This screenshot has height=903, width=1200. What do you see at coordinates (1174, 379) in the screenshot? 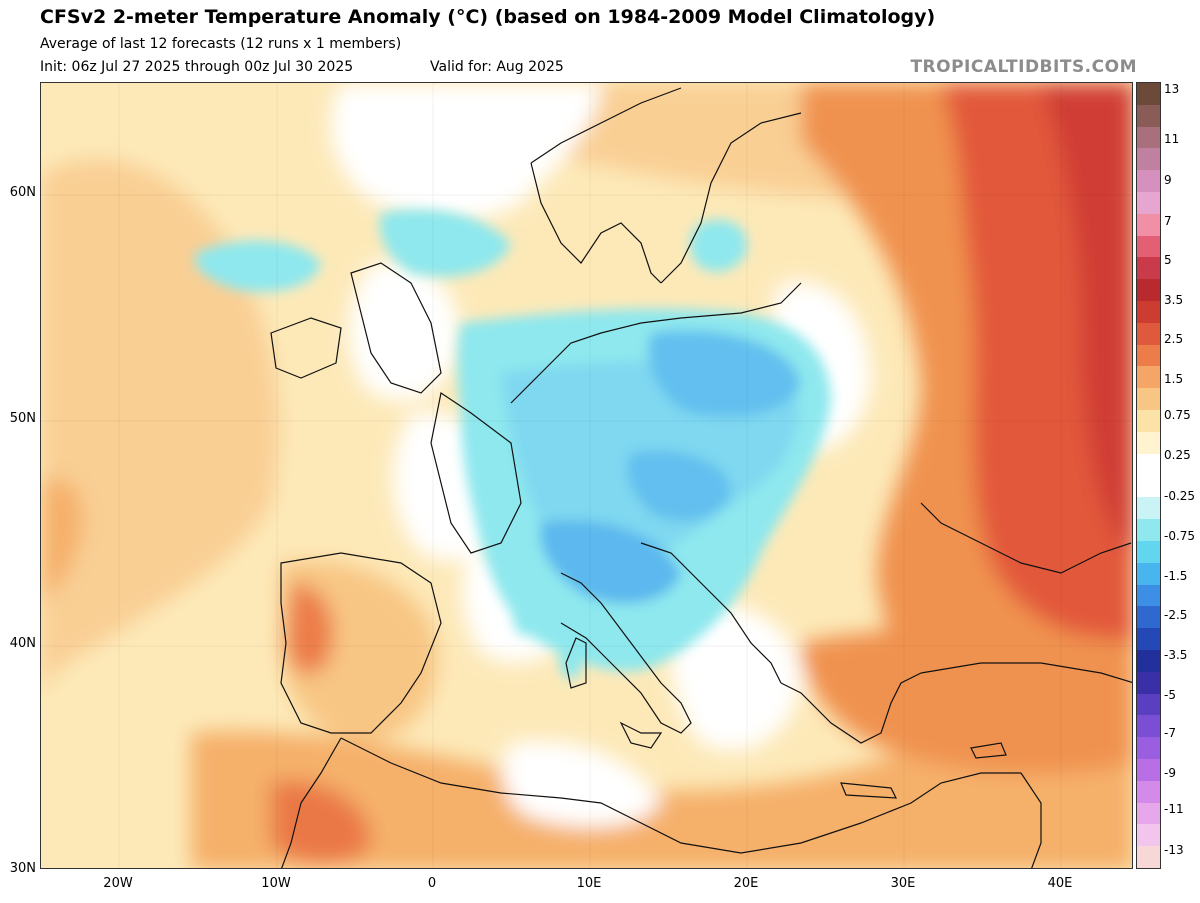
I see `colorbar-label: 1.5` at bounding box center [1174, 379].